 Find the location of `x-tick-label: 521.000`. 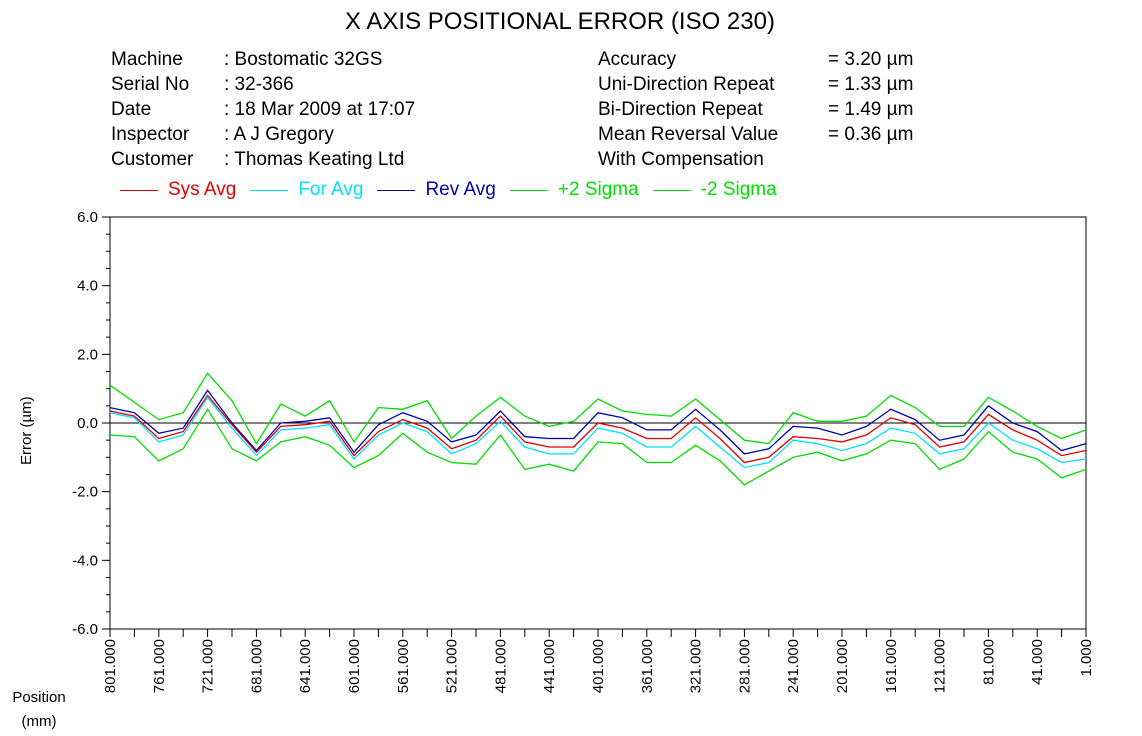

x-tick-label: 521.000 is located at coordinates (452, 666).